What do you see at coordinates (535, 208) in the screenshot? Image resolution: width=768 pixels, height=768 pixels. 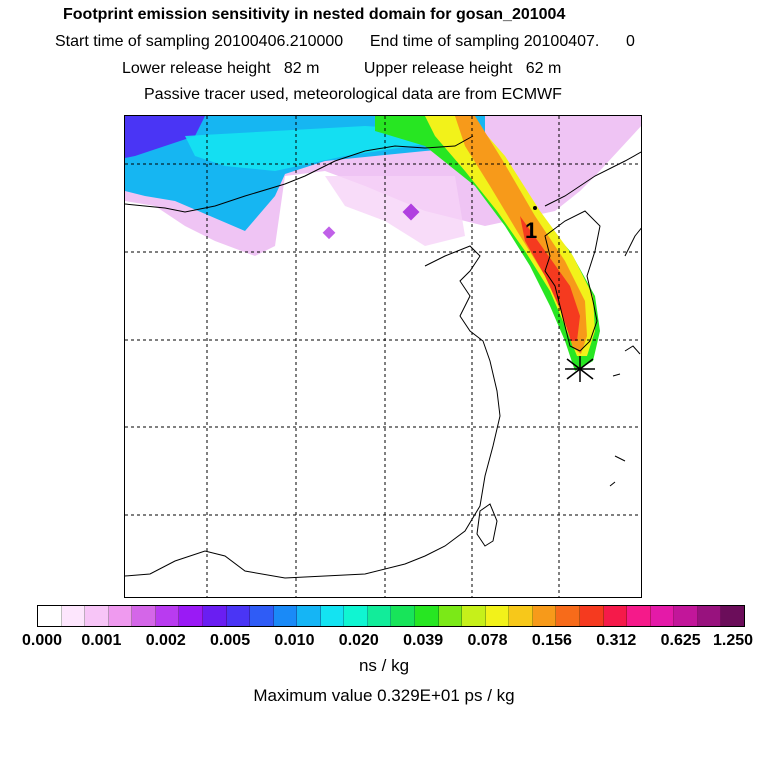 I see `trajectory-day-dot` at bounding box center [535, 208].